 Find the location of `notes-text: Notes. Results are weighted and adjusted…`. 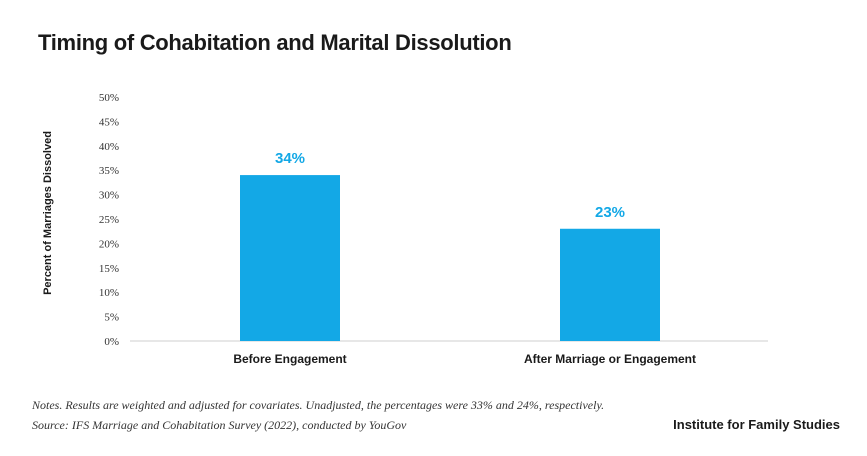

notes-text: Notes. Results are weighted and adjusted… is located at coordinates (318, 405).